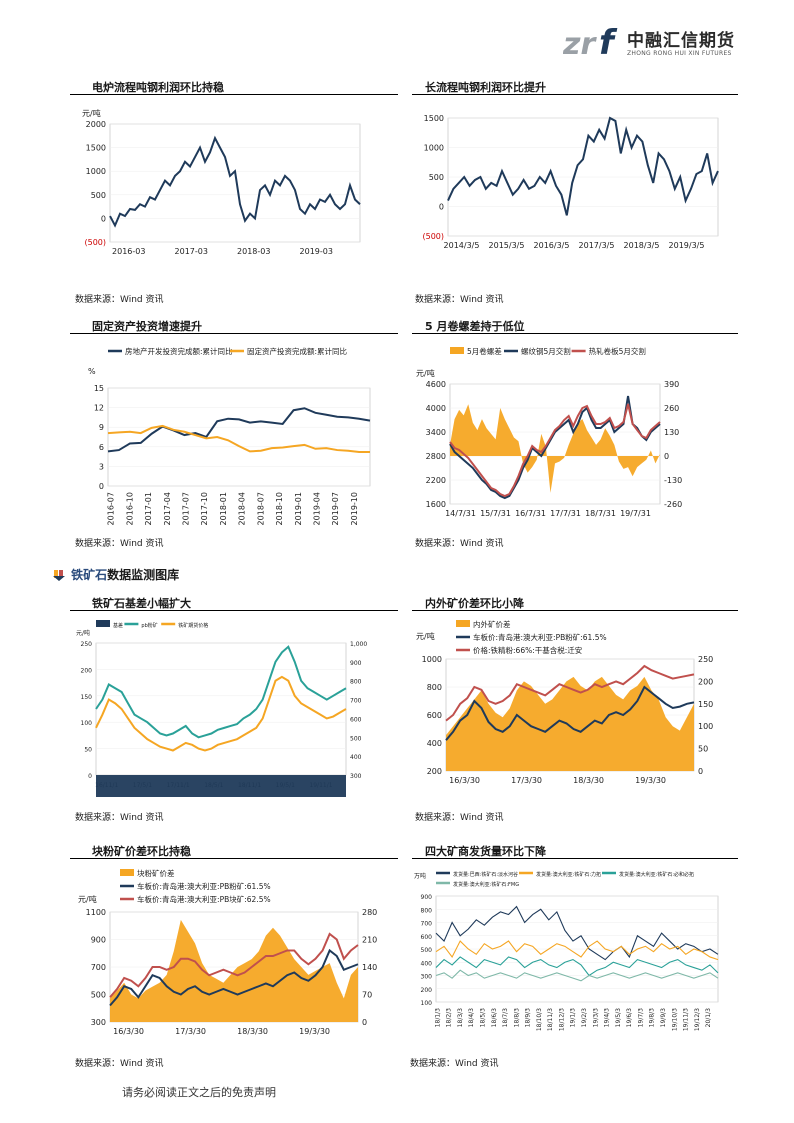  Describe the element at coordinates (101, 427) in the screenshot. I see `y-tick-label: 9` at that location.